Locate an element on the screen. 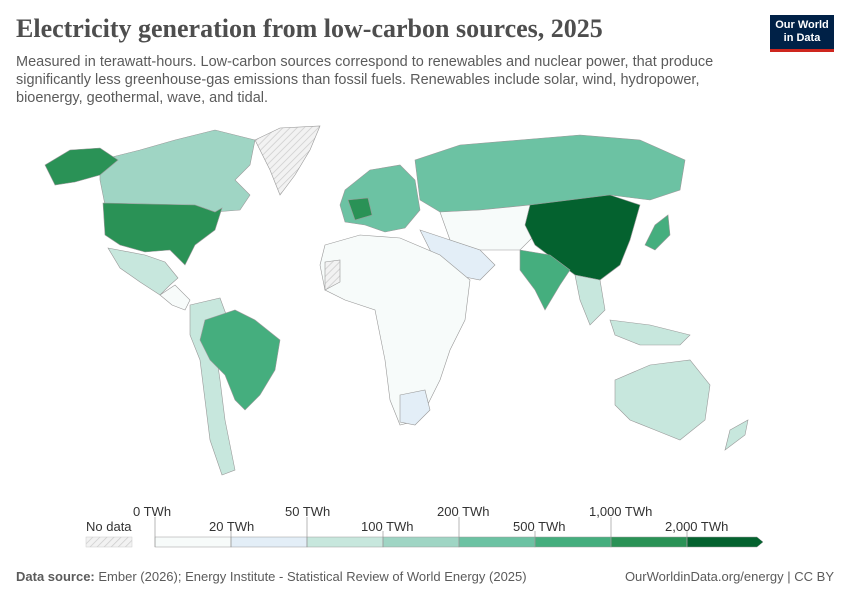 This screenshot has width=850, height=600. legend-label: 0 TWh is located at coordinates (152, 511).